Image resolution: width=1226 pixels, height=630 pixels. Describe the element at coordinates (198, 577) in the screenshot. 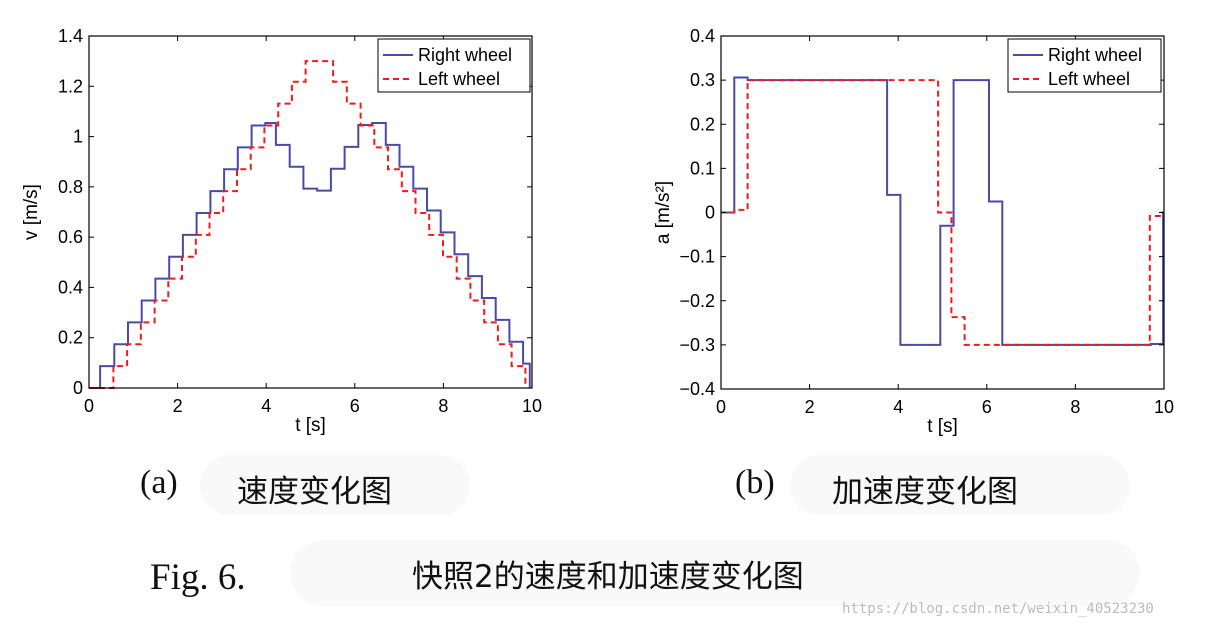

I see `figure-label: Fig. 6.` at that location.